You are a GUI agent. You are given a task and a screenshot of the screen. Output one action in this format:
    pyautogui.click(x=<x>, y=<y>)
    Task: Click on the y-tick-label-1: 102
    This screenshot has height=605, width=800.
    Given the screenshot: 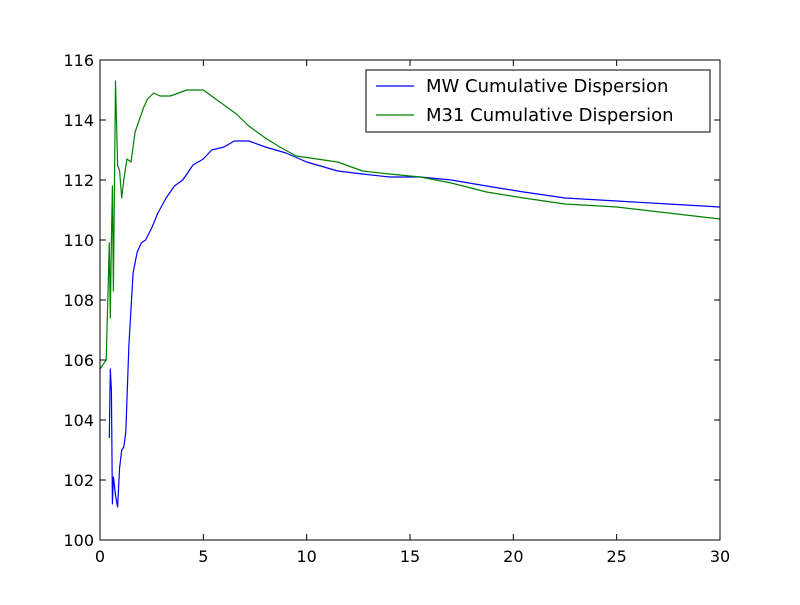 What is the action you would take?
    pyautogui.click(x=78, y=480)
    